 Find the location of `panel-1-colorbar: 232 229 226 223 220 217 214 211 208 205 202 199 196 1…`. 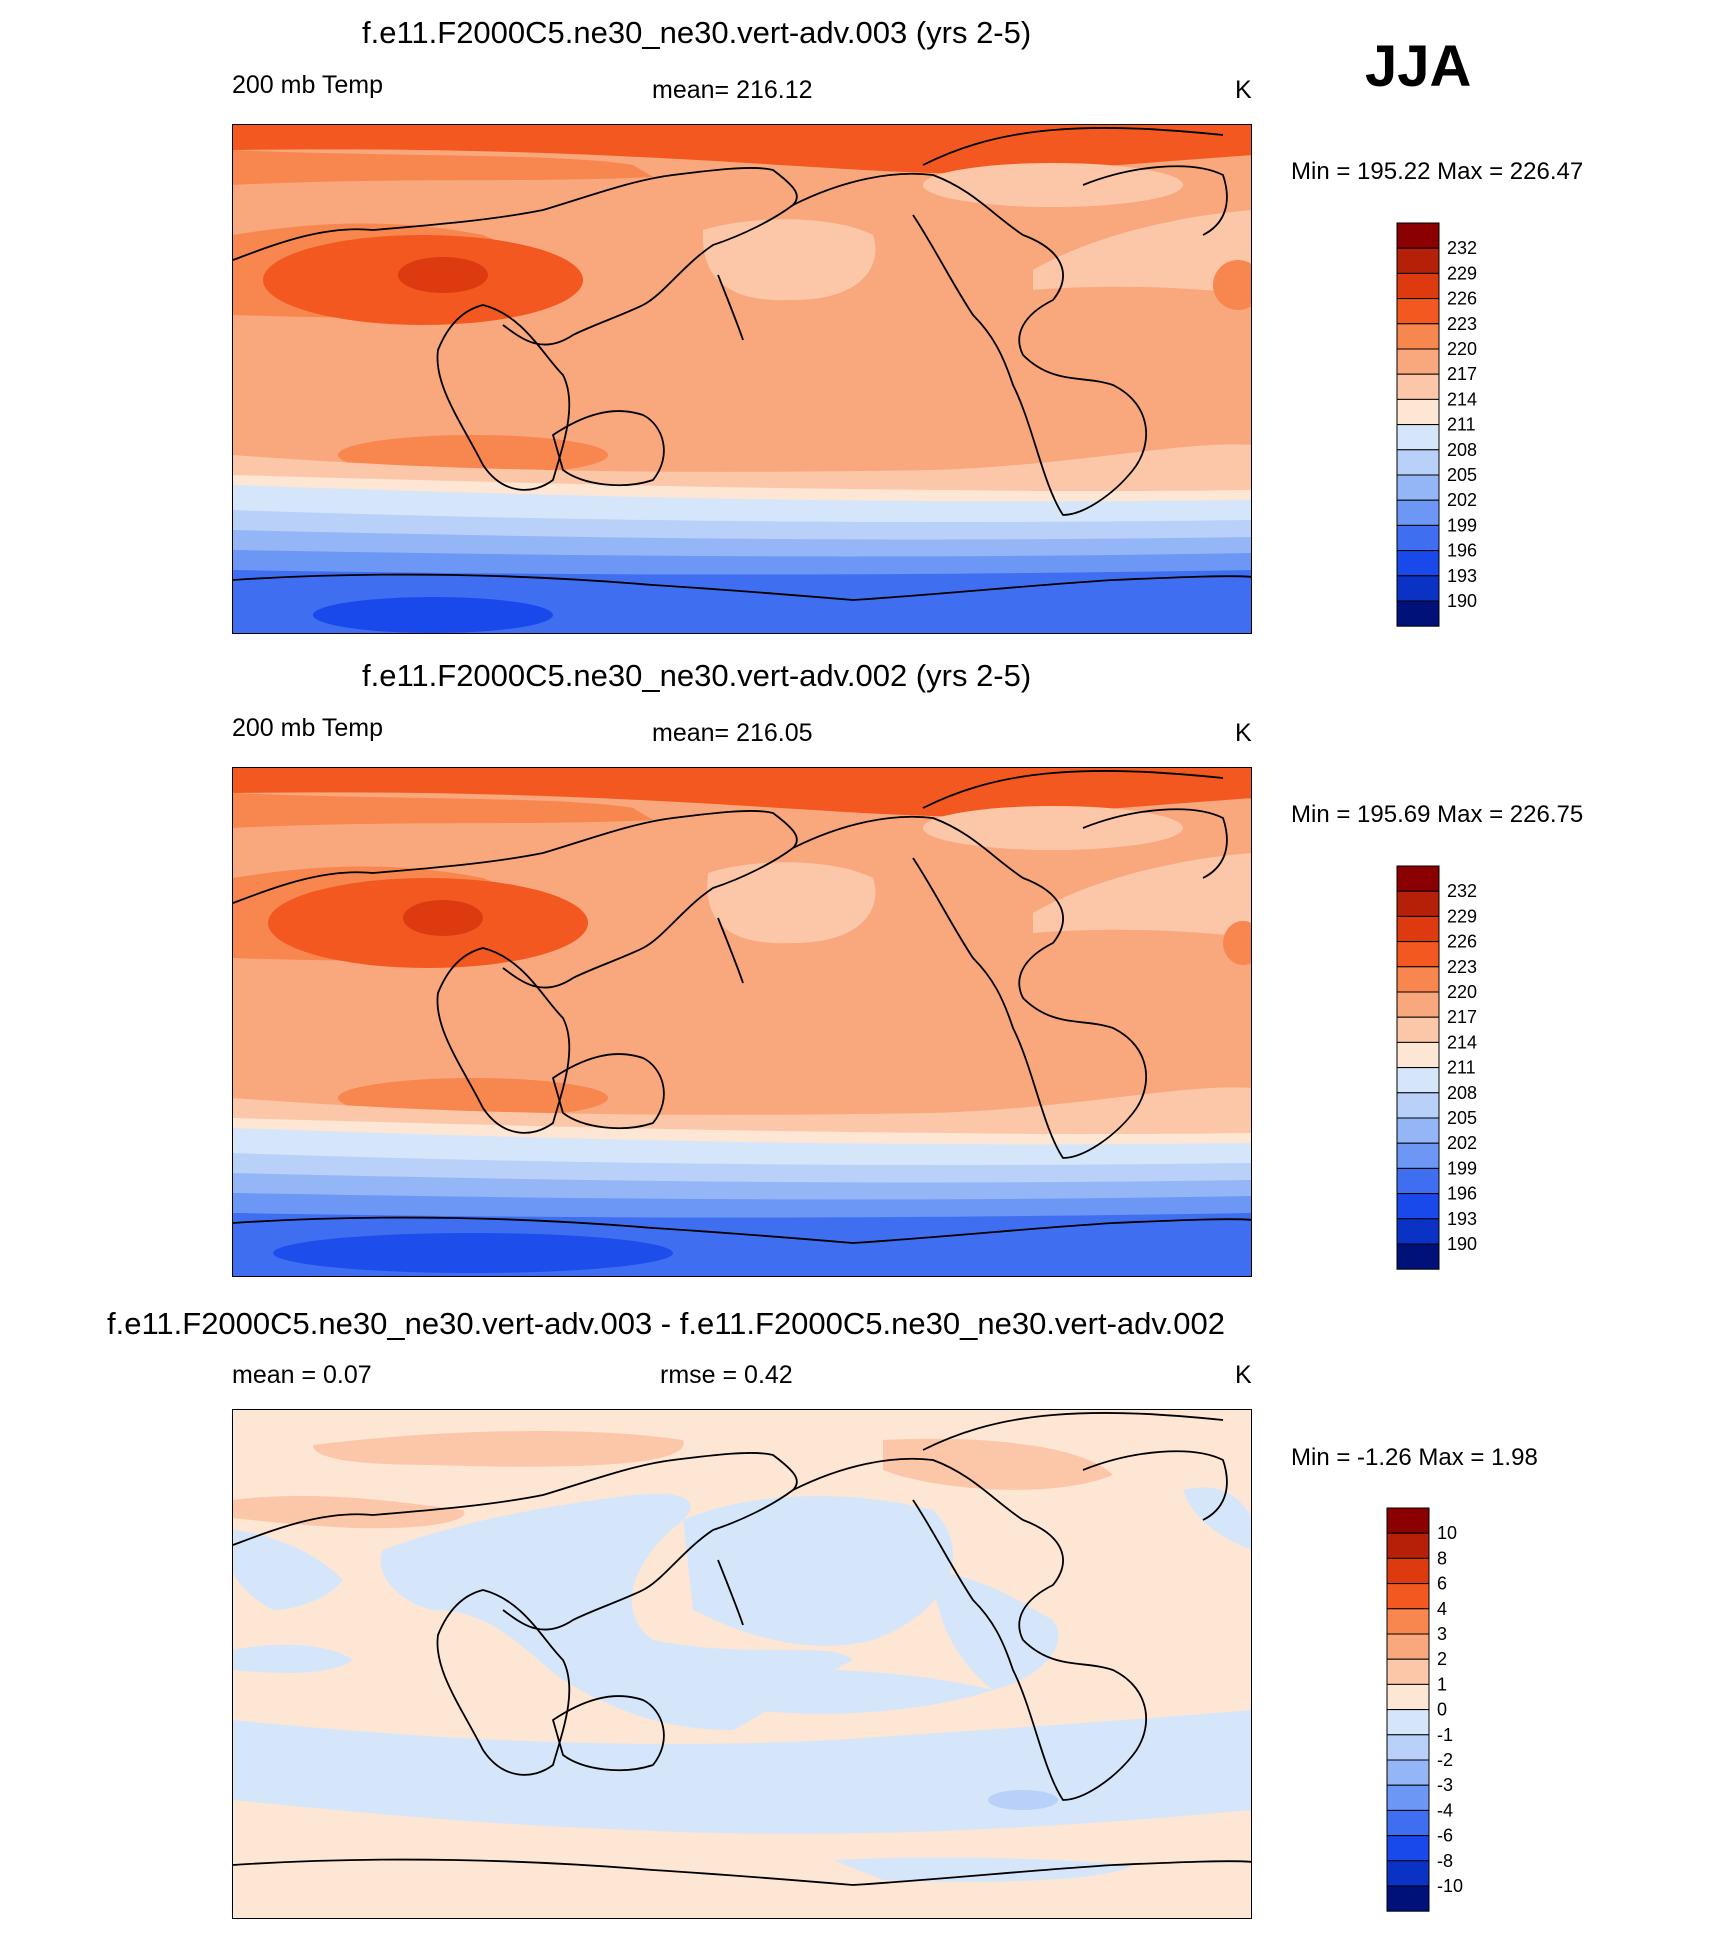

panel-1-colorbar: 232 229 226 223 220 217 214 211 208 205 202 199 196 1… is located at coordinates (1466, 424).